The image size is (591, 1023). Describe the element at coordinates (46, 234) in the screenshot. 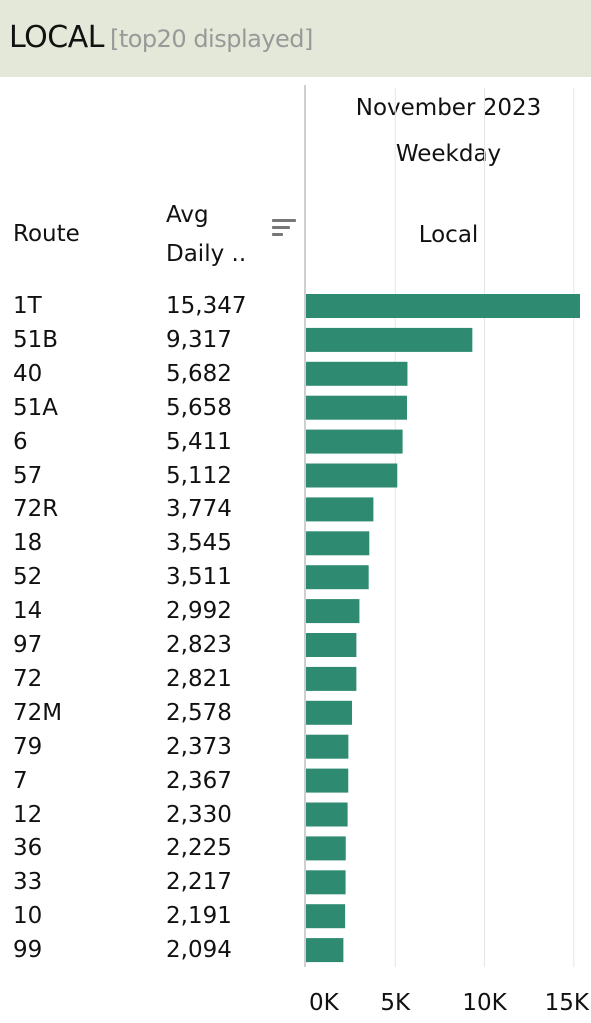

I see `route-column-header: Route` at that location.